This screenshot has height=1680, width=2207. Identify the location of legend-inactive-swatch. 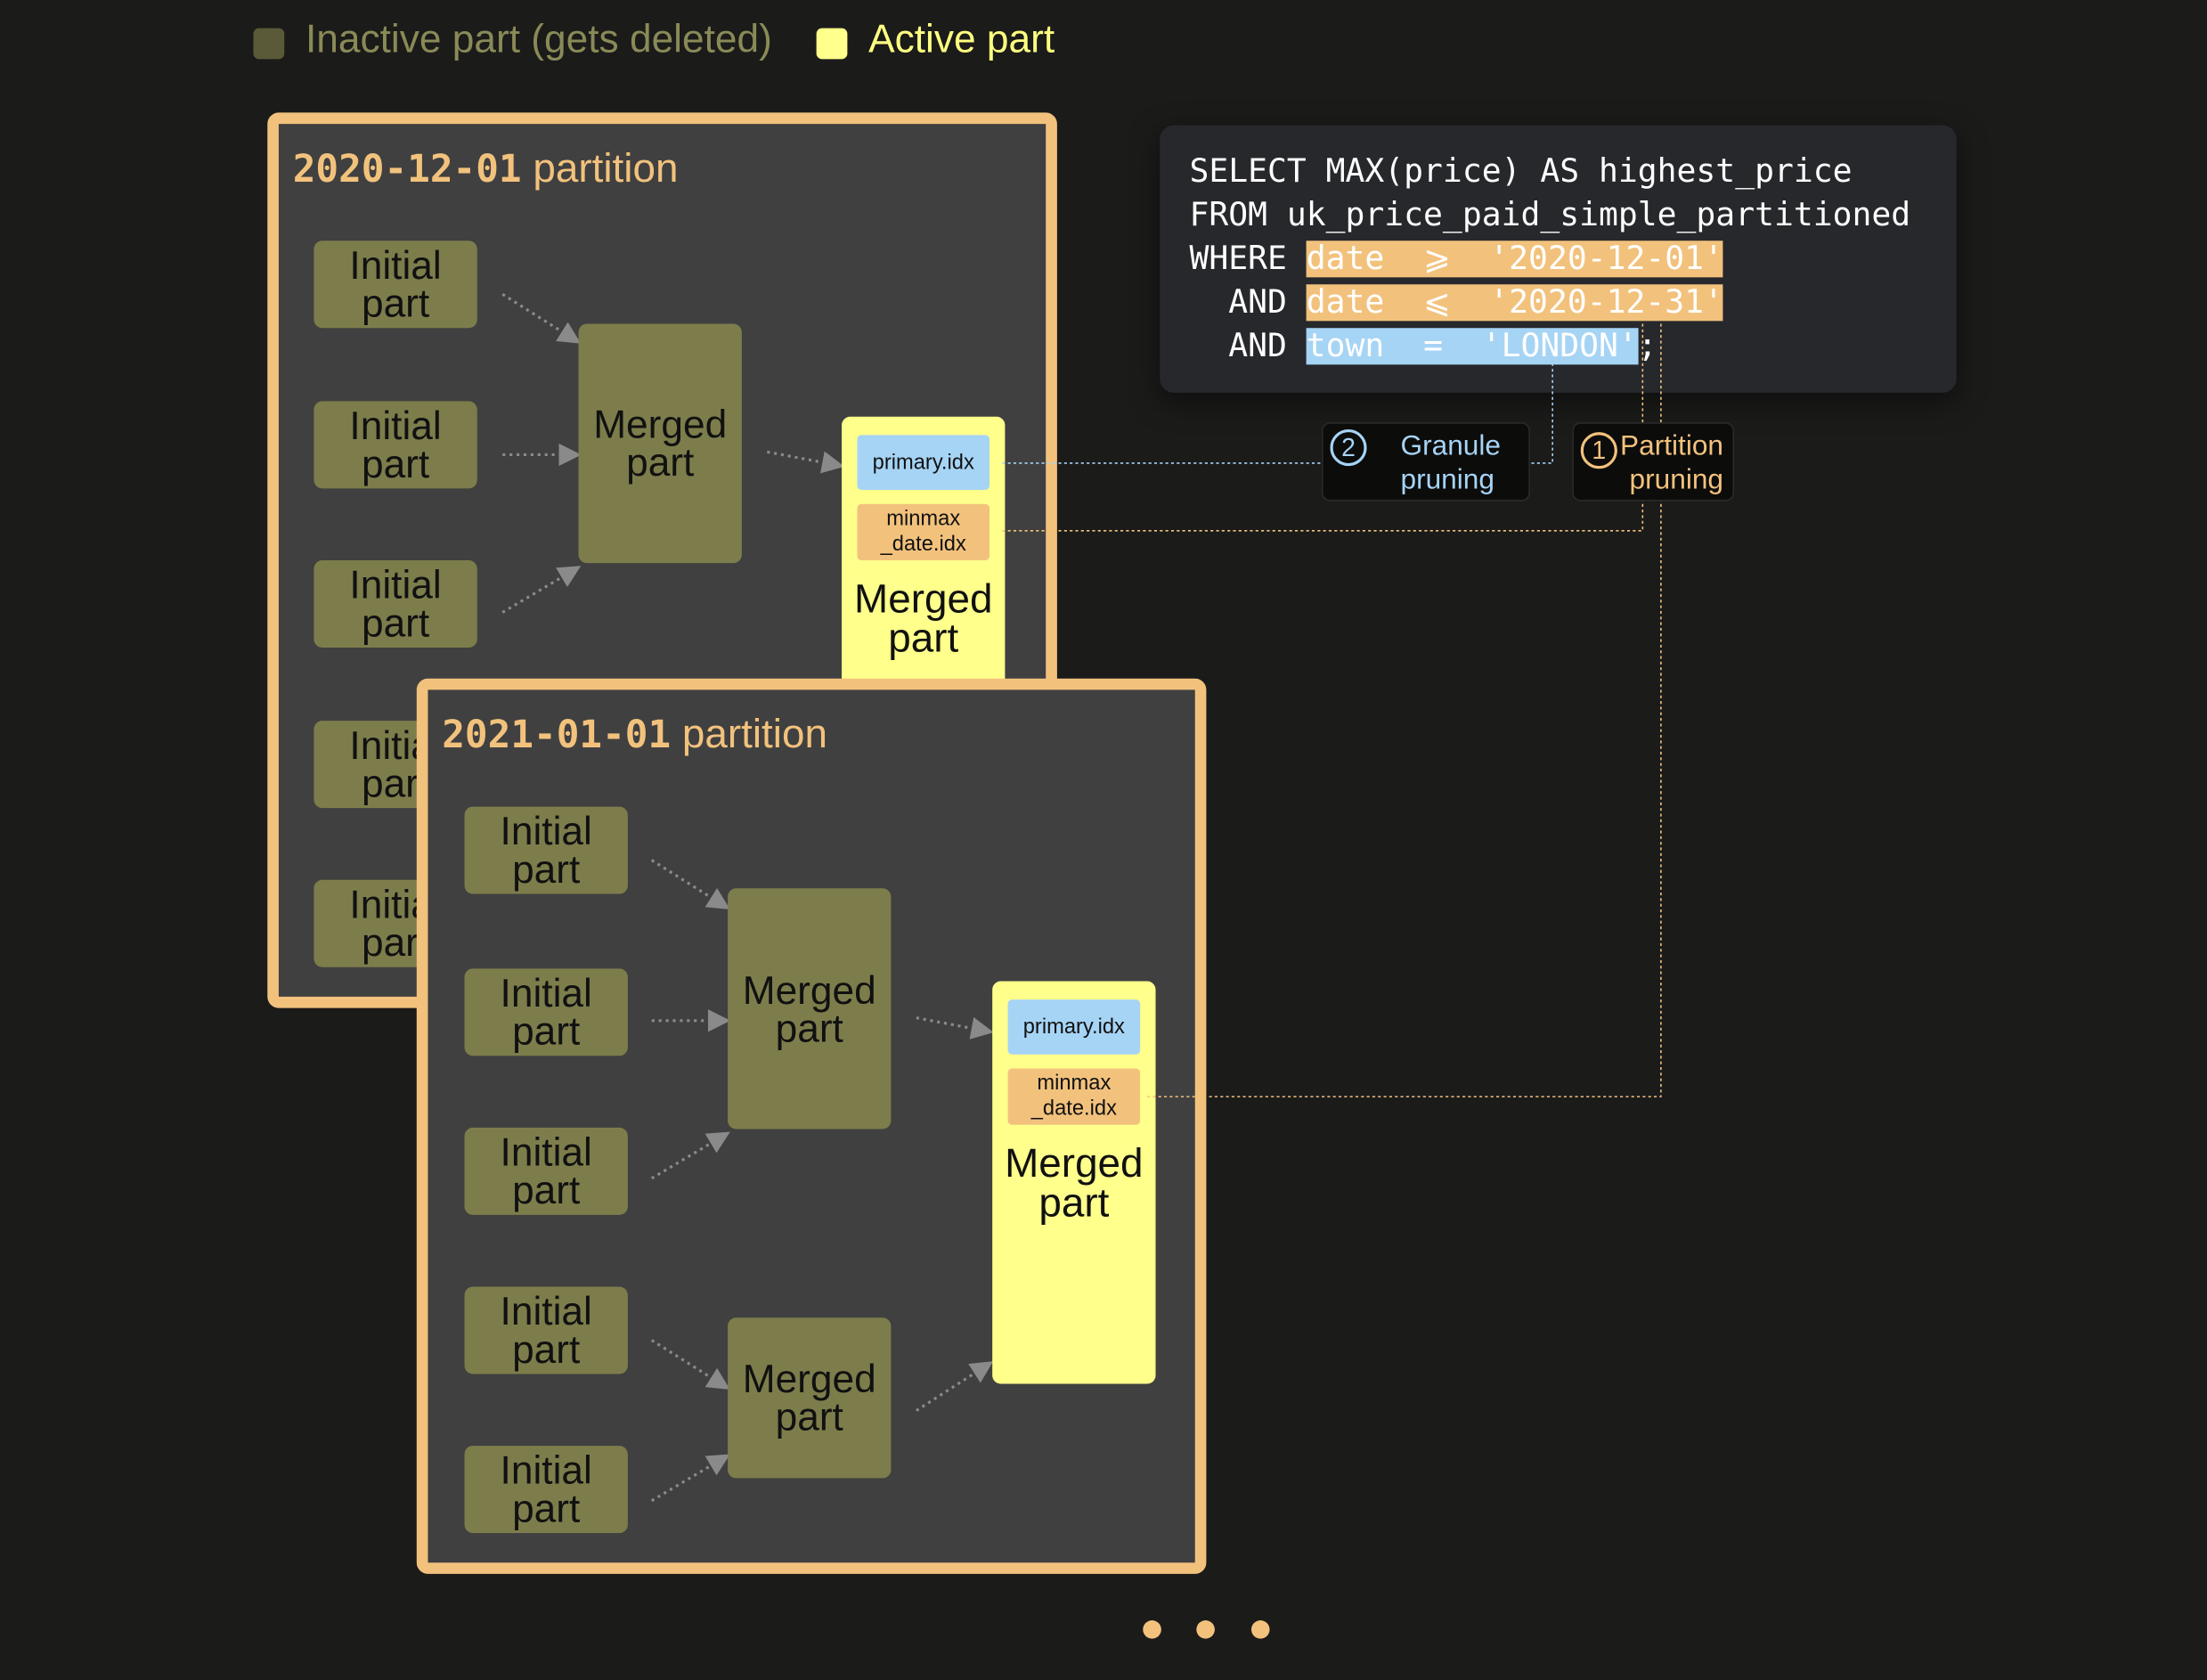
(269, 44).